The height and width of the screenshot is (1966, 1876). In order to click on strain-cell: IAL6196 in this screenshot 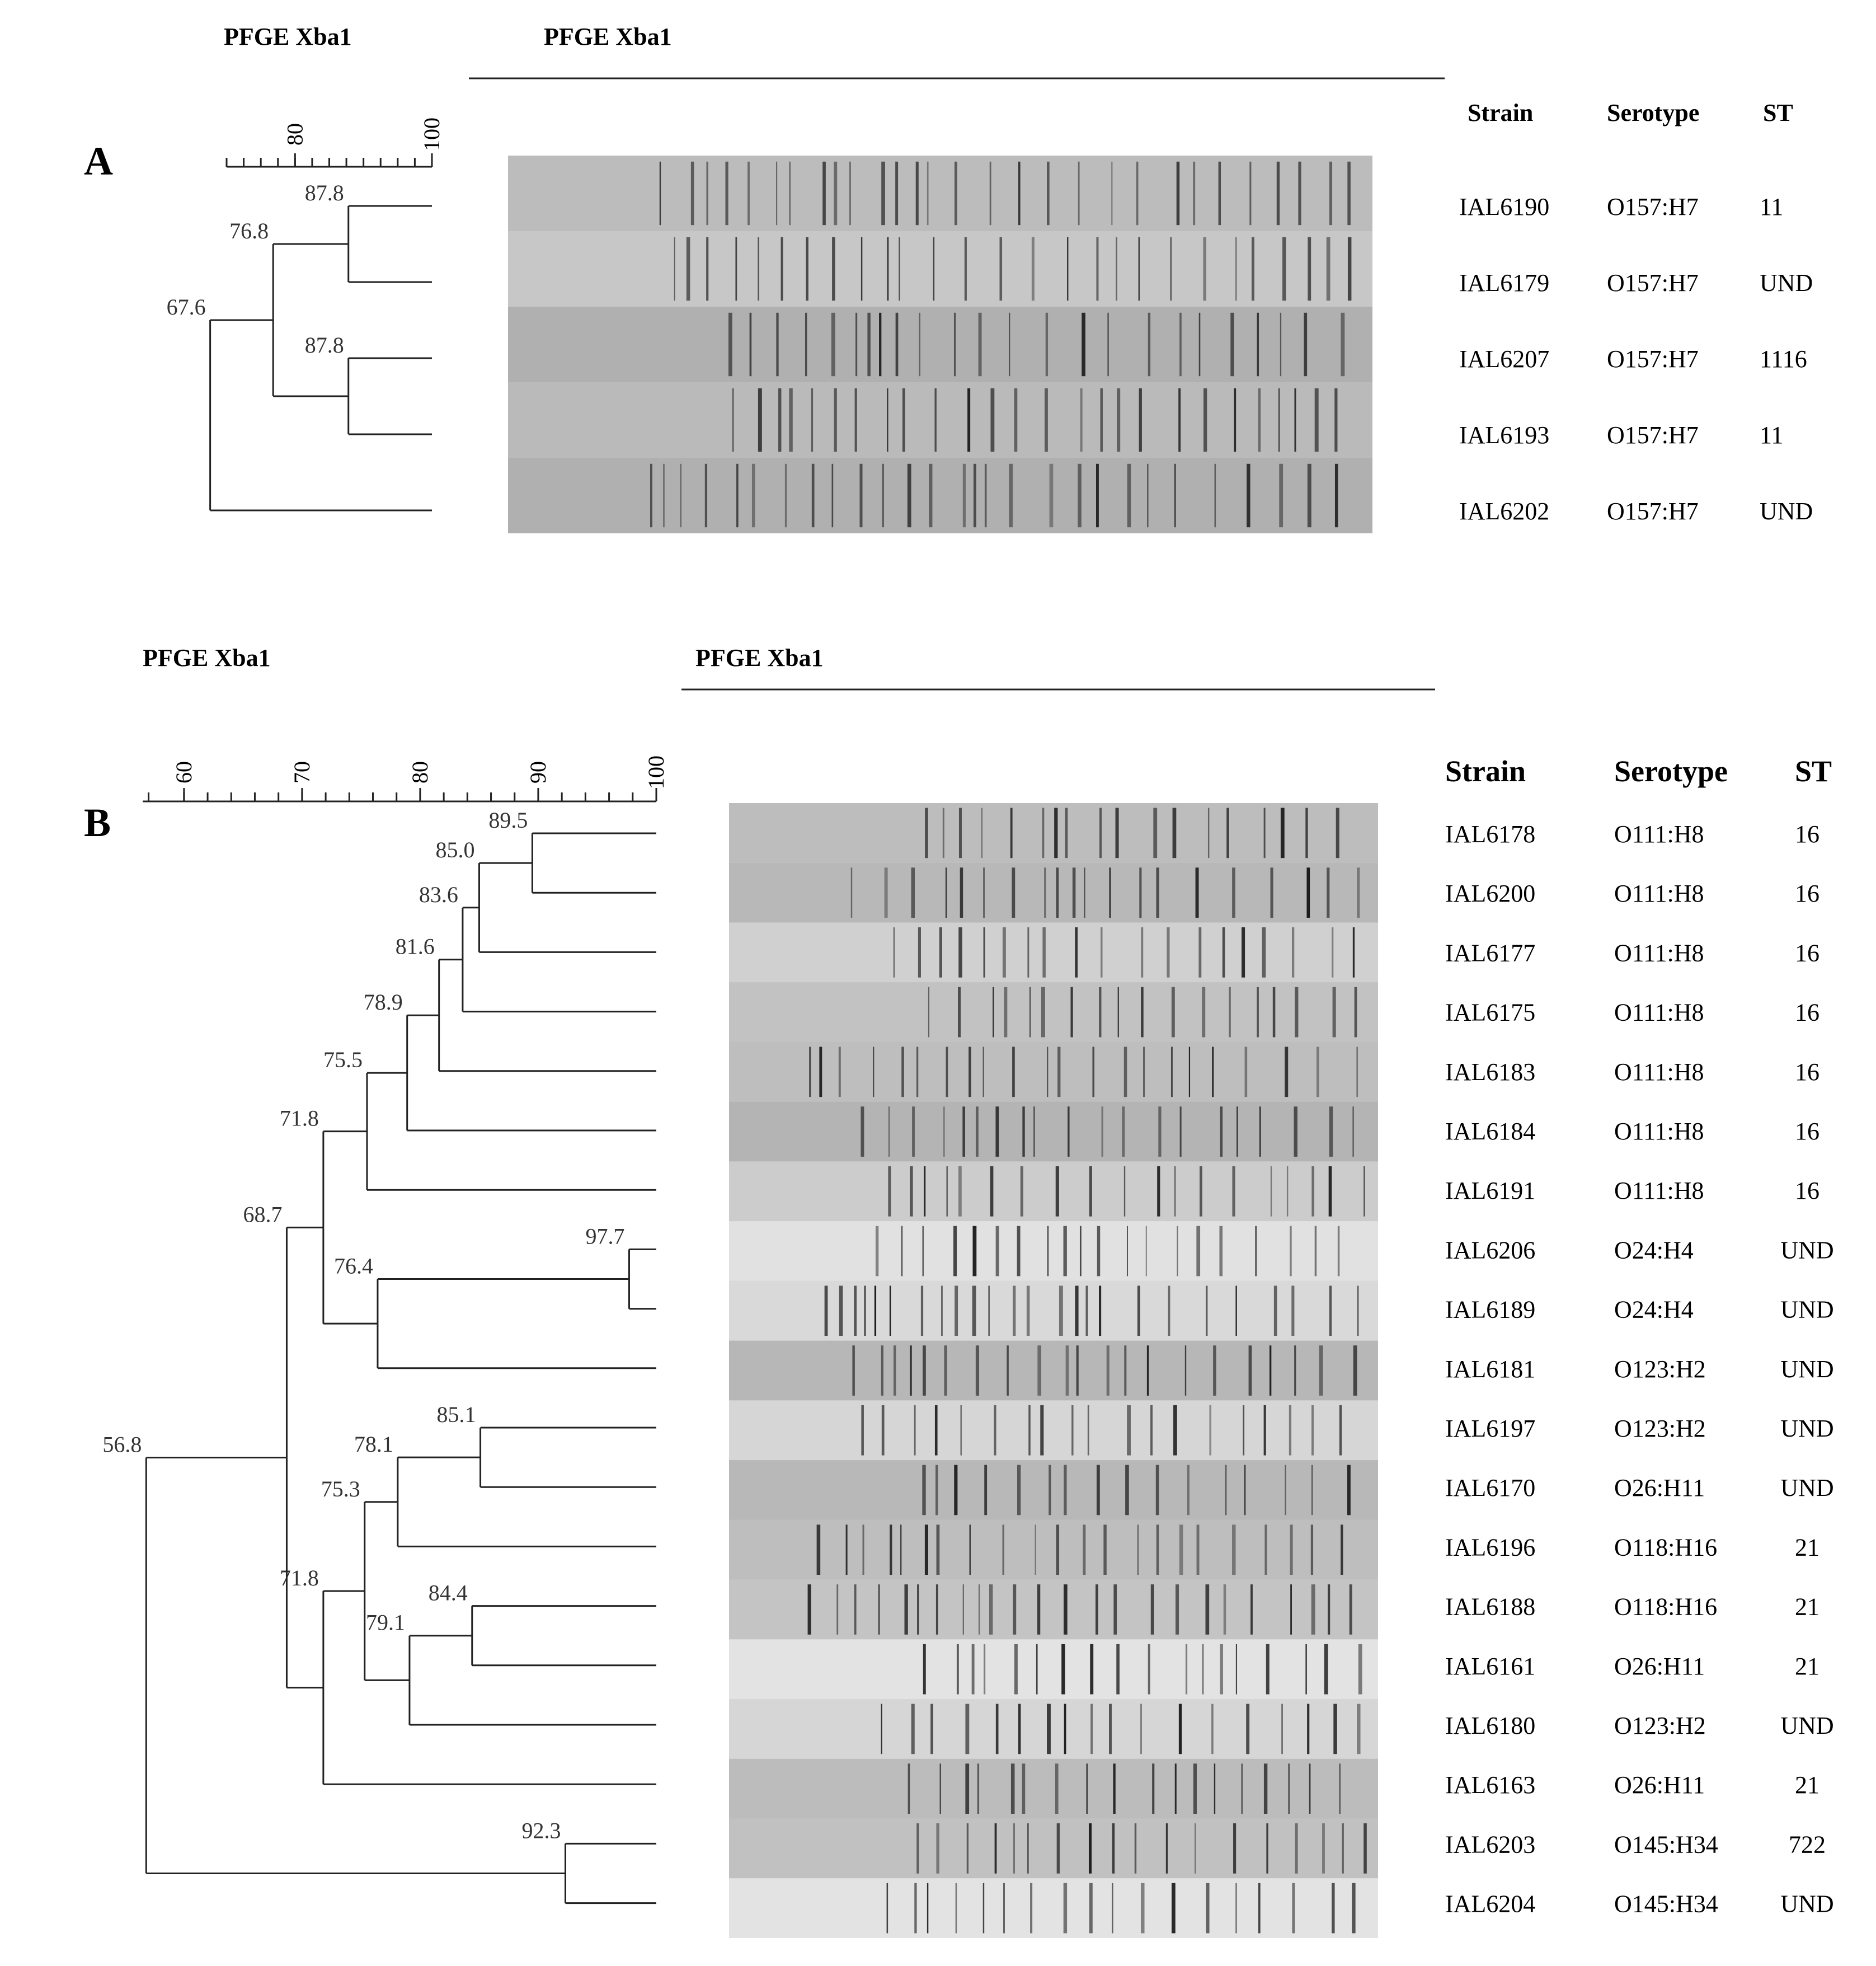, I will do `click(1490, 1547)`.